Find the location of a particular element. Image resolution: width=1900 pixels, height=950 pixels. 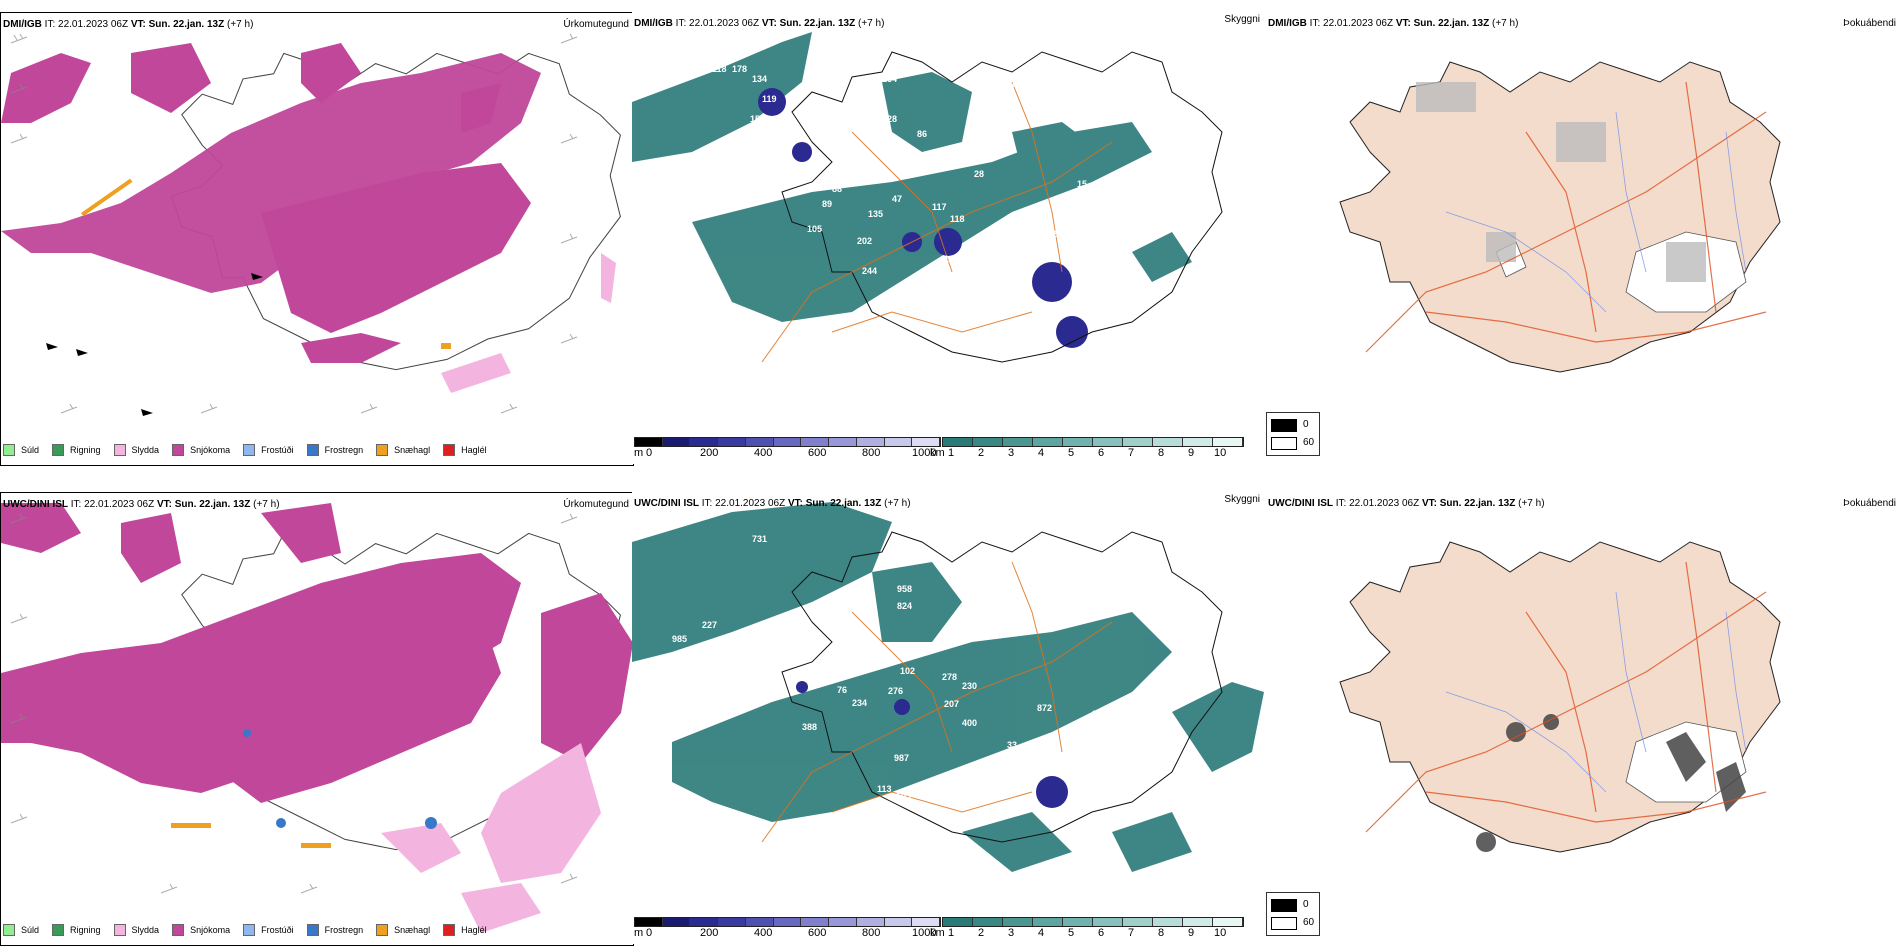

visibility-value-label: 987 is located at coordinates (901, 758).